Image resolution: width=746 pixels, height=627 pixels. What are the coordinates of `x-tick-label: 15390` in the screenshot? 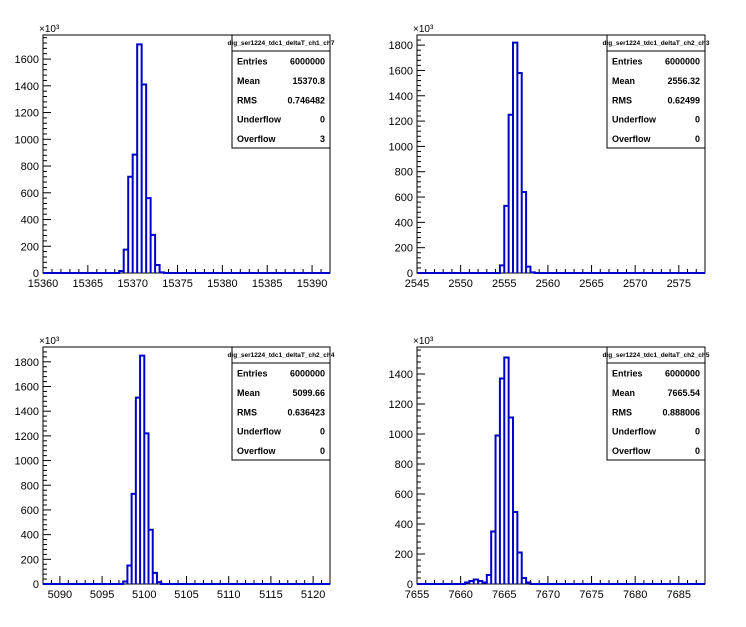 It's located at (312, 284).